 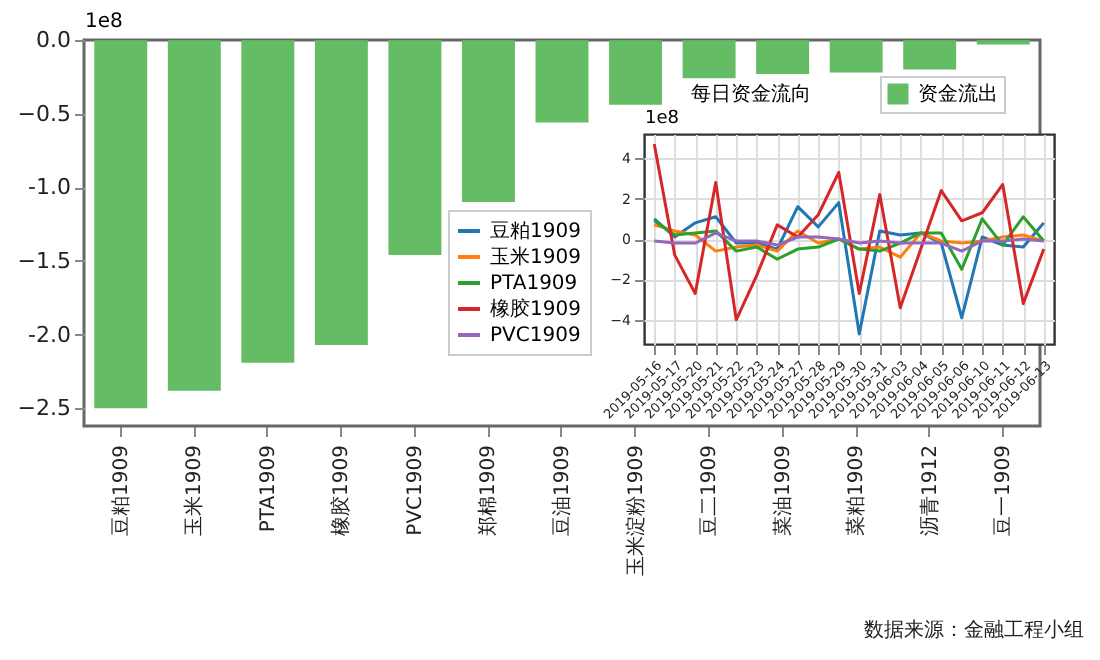 I want to click on x-tick-label: PTA1909, so click(x=268, y=489).